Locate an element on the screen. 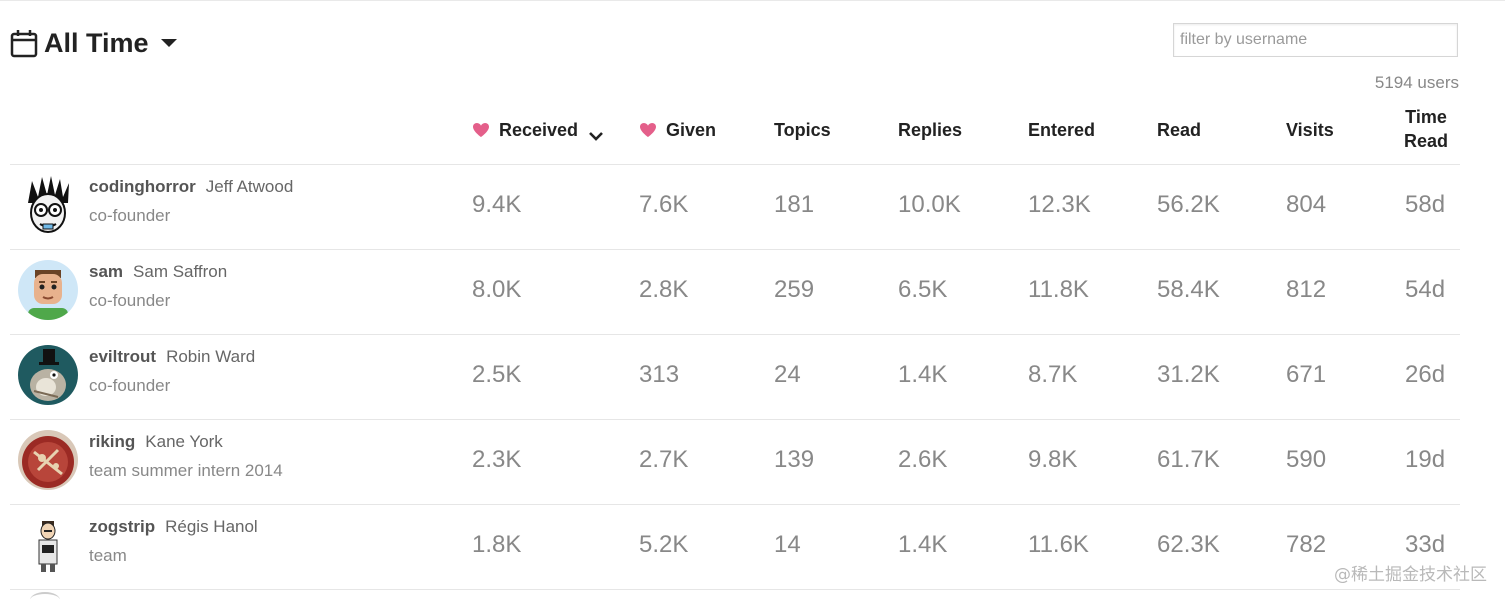 The height and width of the screenshot is (599, 1505). cell-read: 58.4K is located at coordinates (1188, 289).